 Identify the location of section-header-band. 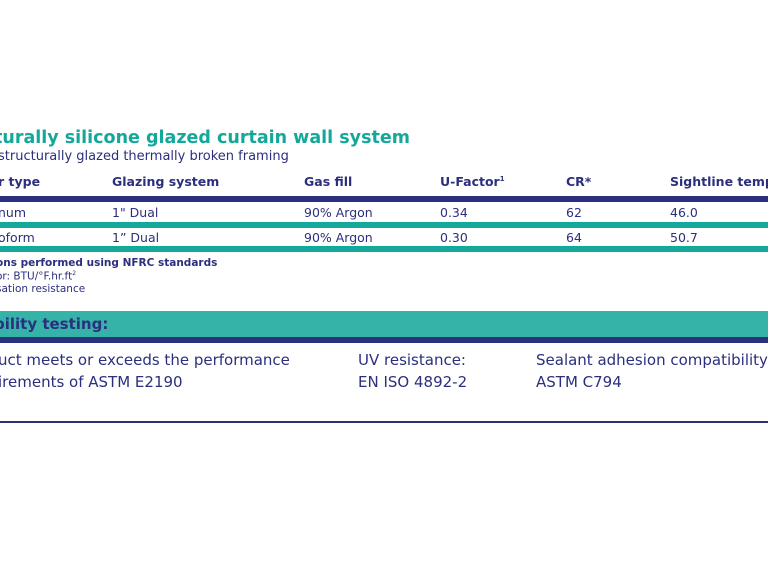
(384, 324).